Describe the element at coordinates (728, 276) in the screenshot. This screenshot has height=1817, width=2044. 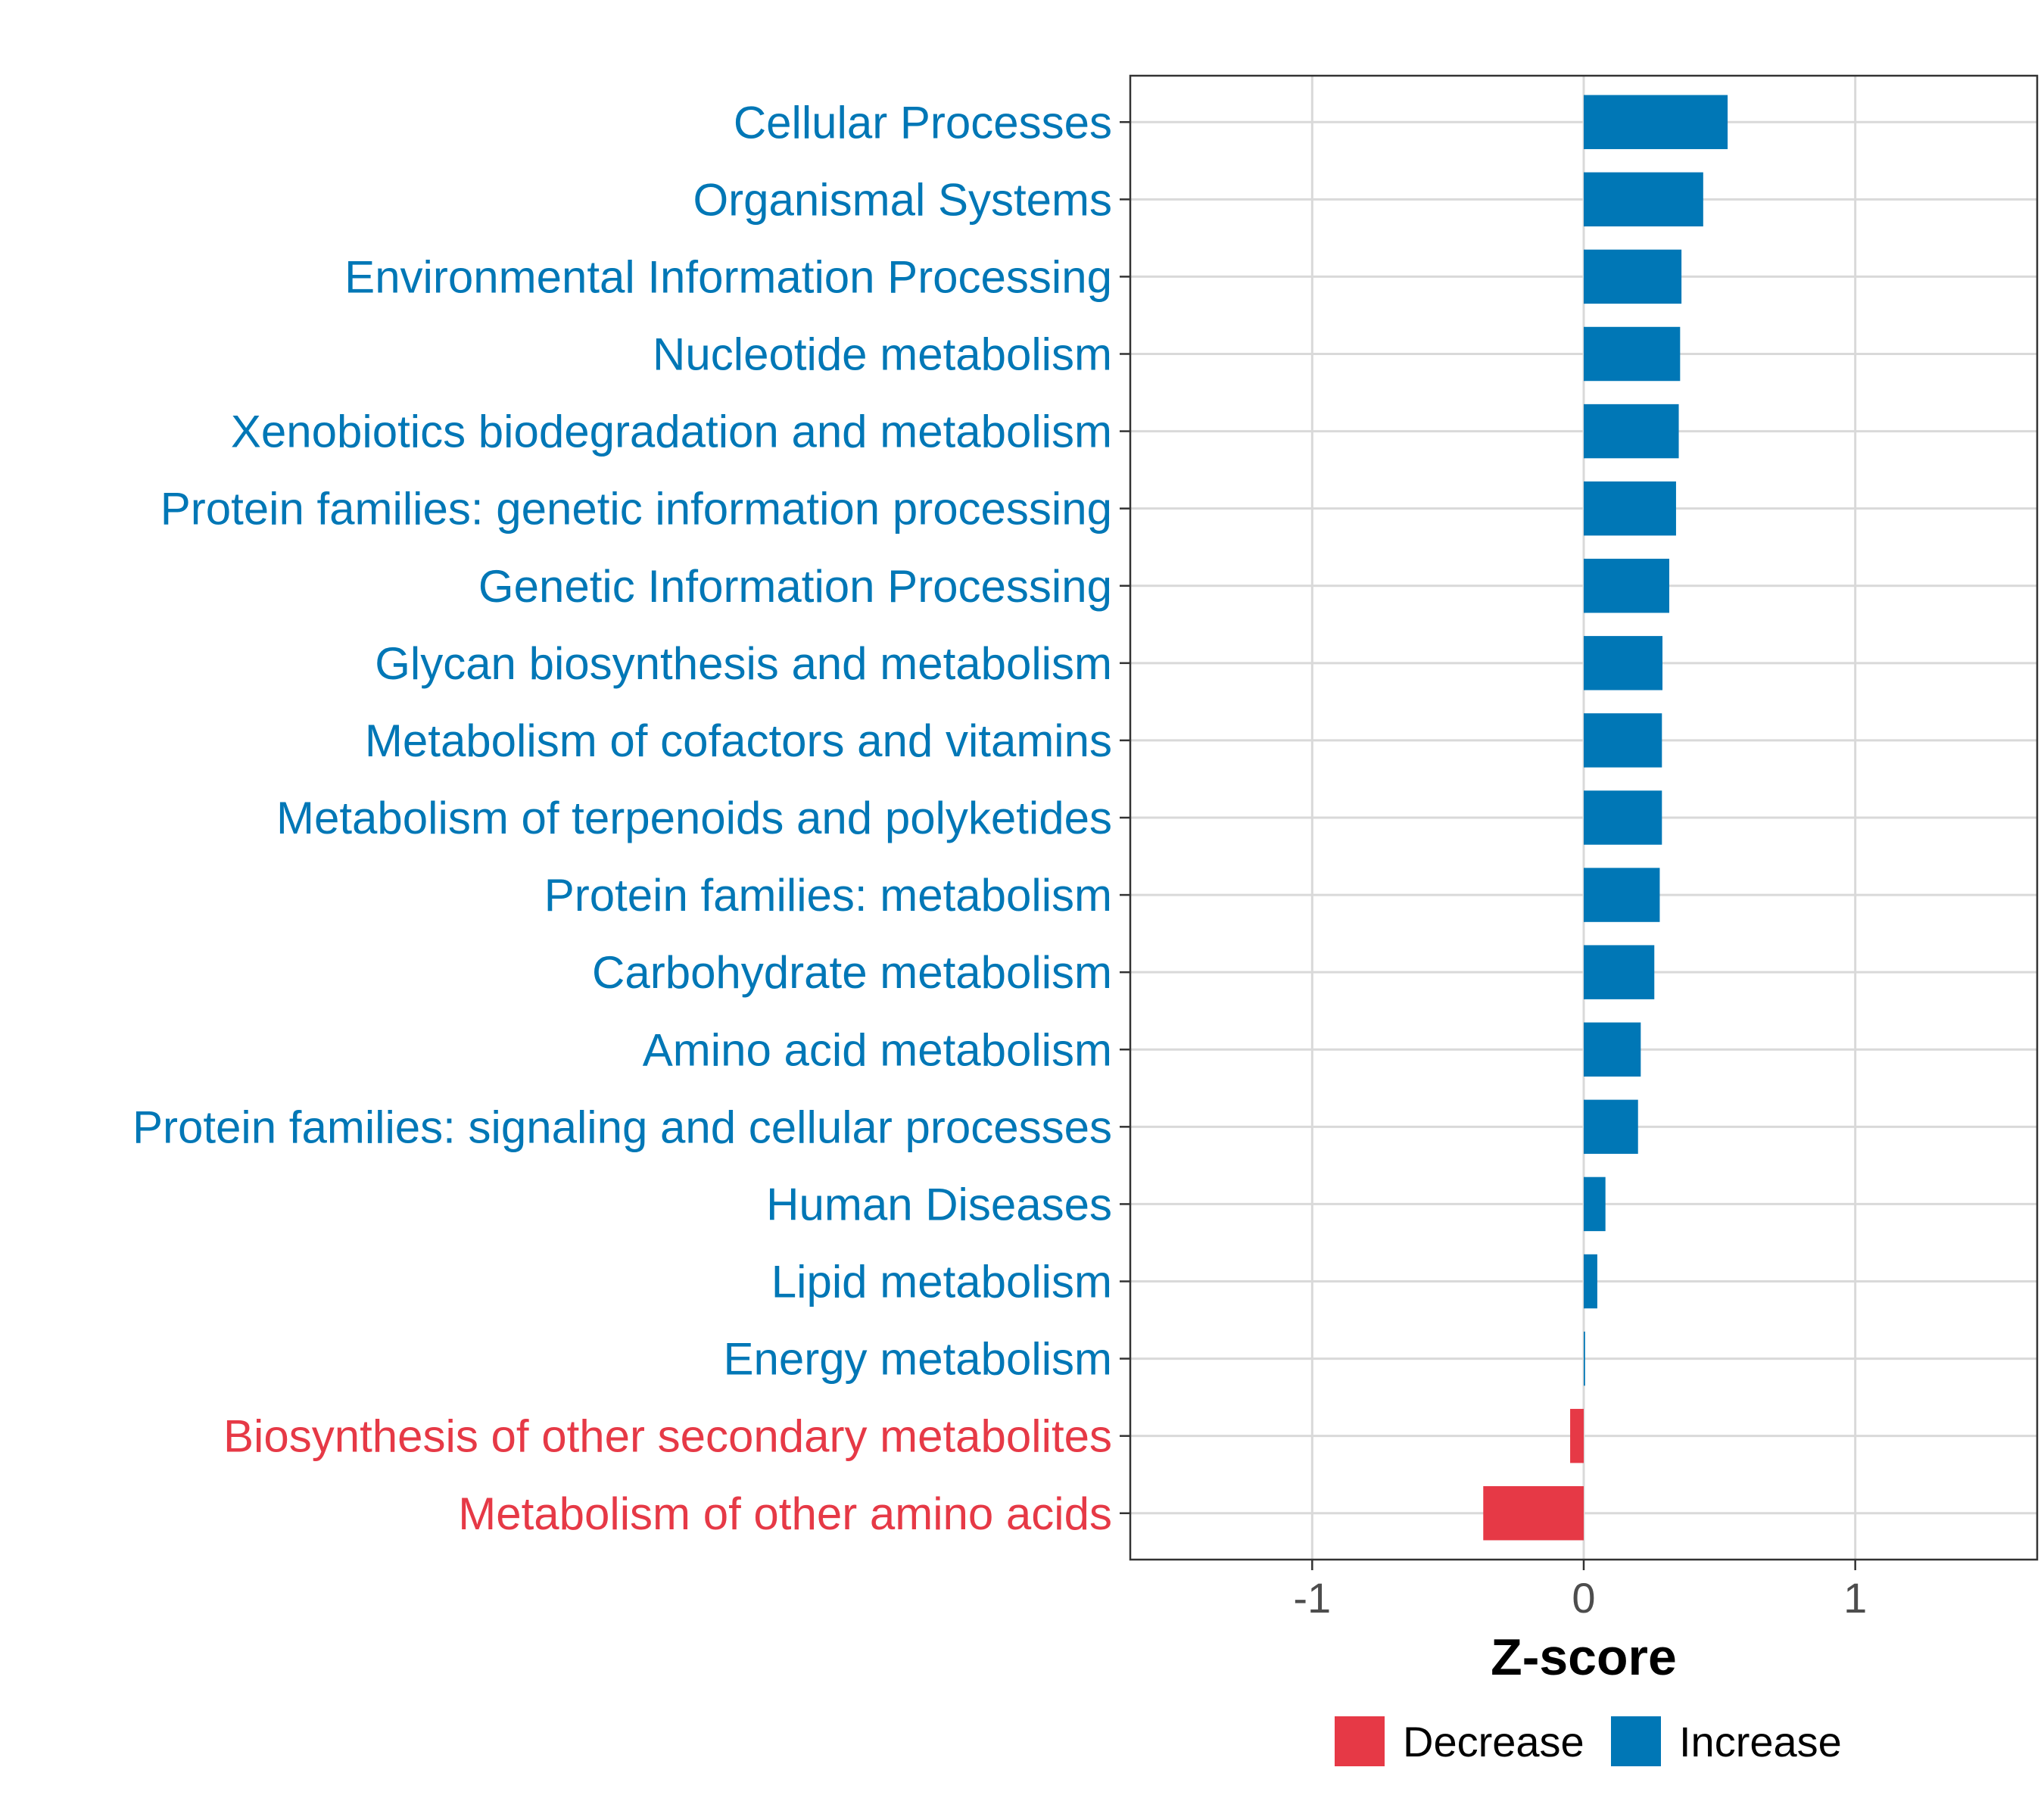
I see `category-label-3: Environmental Information Processing` at that location.